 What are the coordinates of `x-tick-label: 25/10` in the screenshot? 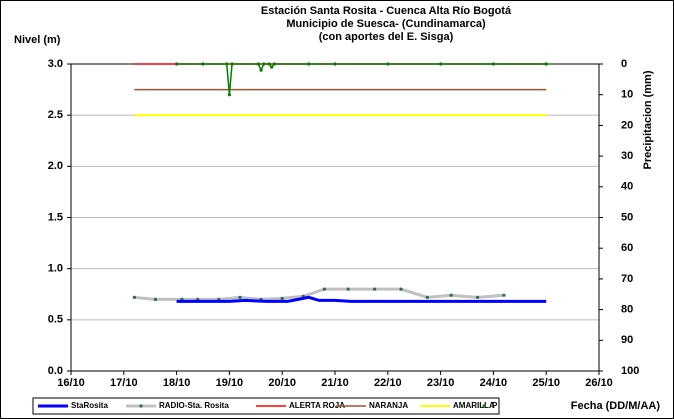 It's located at (546, 383).